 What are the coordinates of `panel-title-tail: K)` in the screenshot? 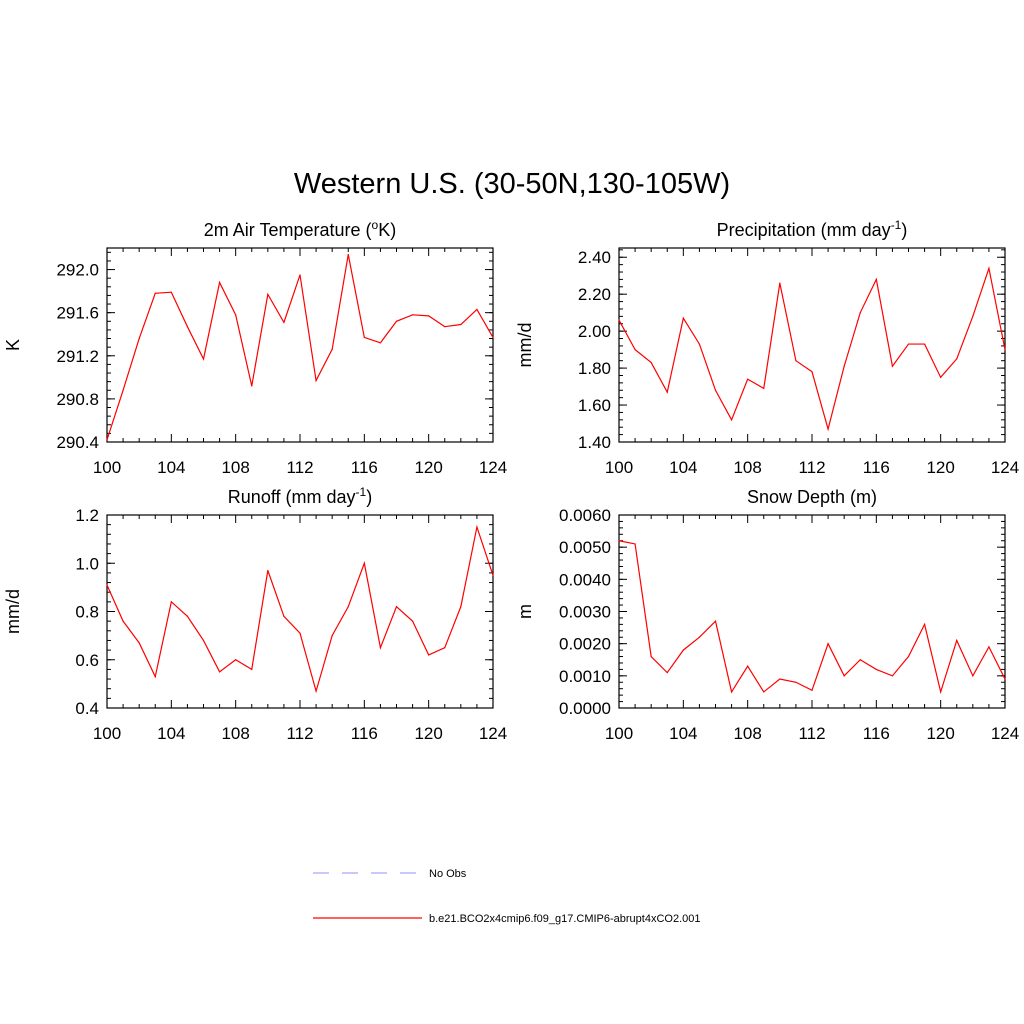 It's located at (387, 230).